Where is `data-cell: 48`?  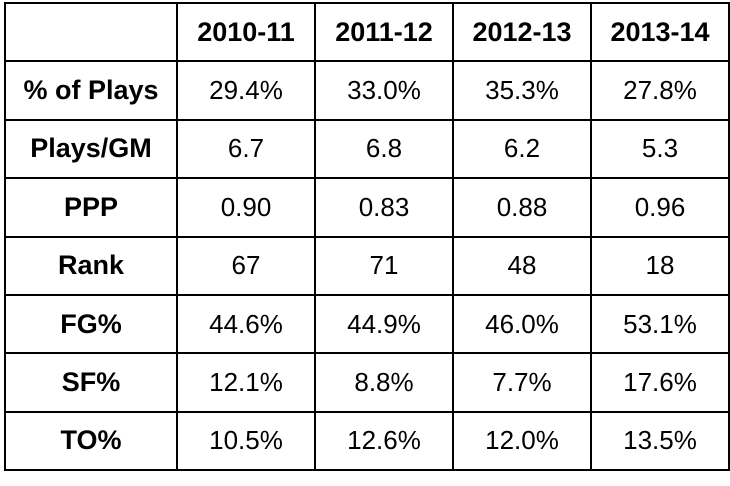 data-cell: 48 is located at coordinates (522, 265).